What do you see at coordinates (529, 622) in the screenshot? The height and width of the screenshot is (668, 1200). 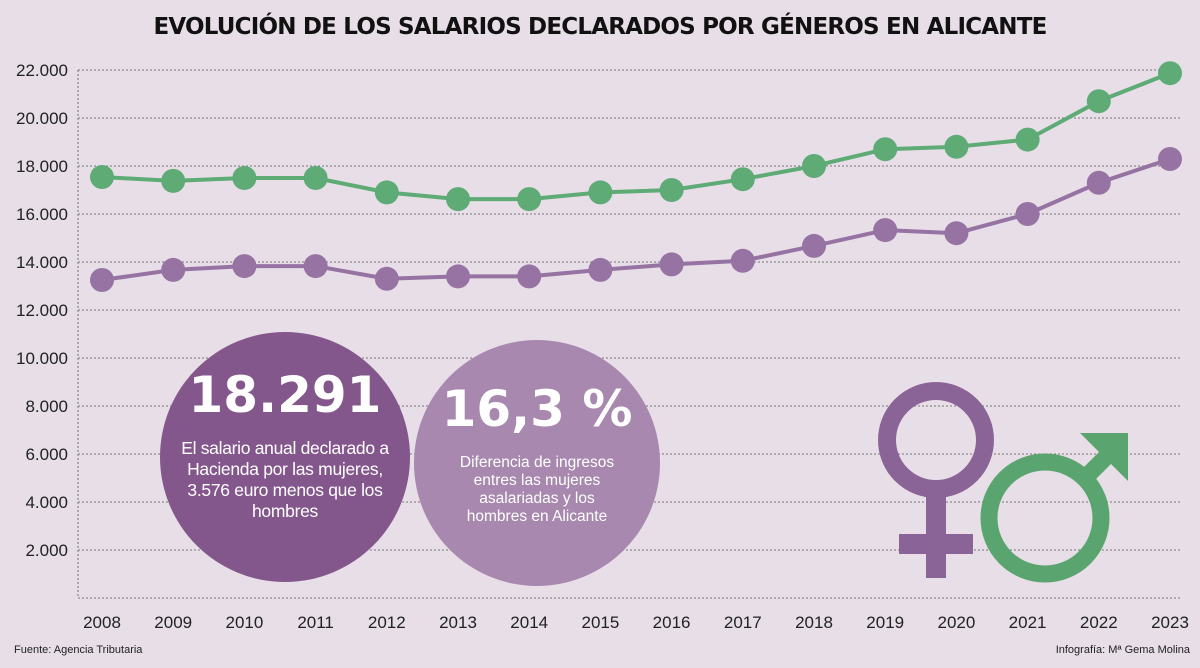 I see `x-tick-label: 2014` at bounding box center [529, 622].